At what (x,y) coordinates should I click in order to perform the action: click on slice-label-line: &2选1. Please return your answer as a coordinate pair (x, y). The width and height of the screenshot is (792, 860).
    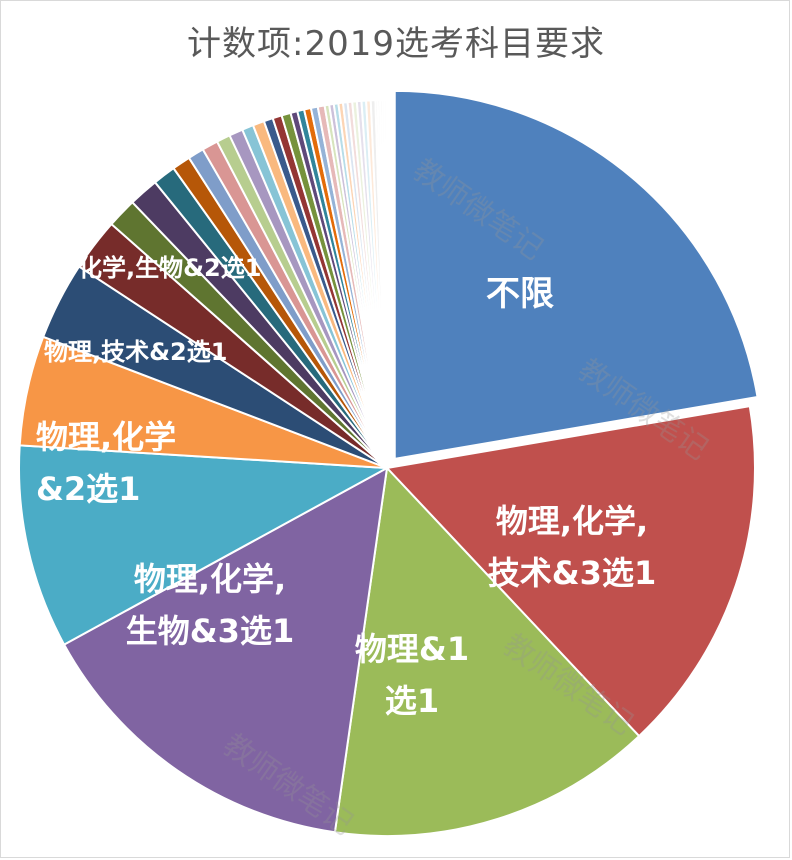
    Looking at the image, I should click on (88, 489).